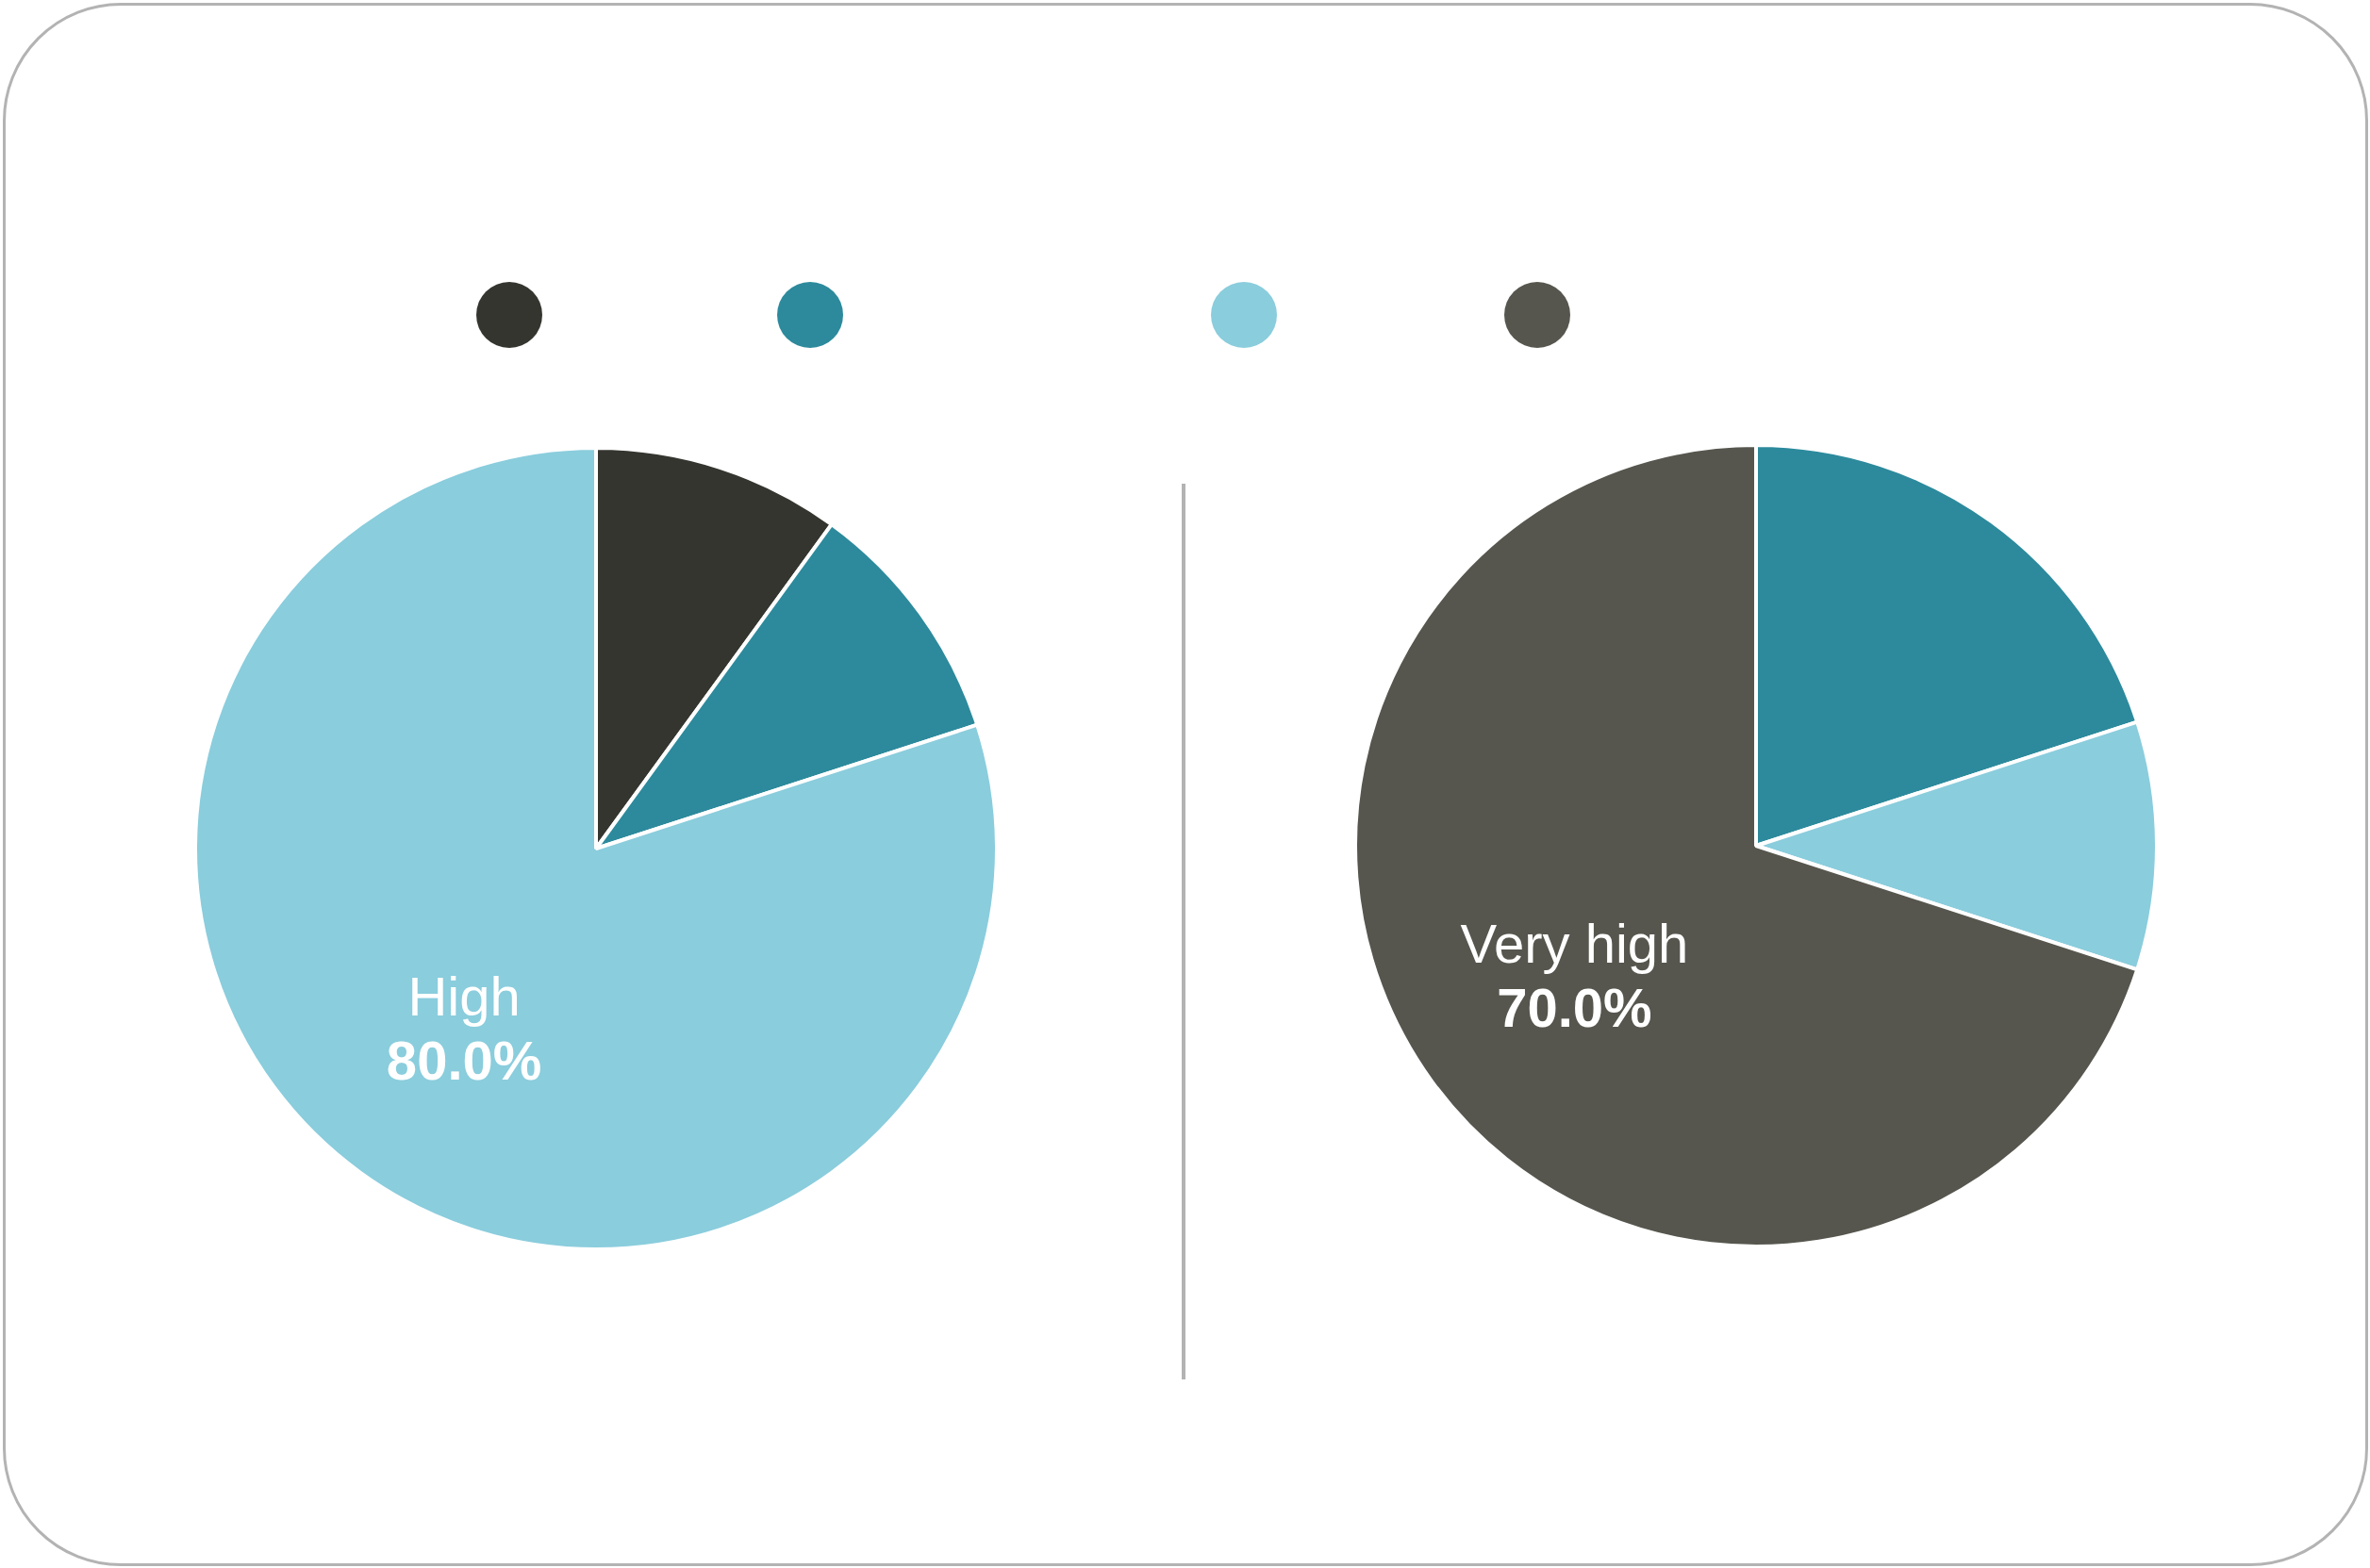 This screenshot has width=2370, height=1568. Describe the element at coordinates (464, 1060) in the screenshot. I see `data-label: 80.0%` at that location.